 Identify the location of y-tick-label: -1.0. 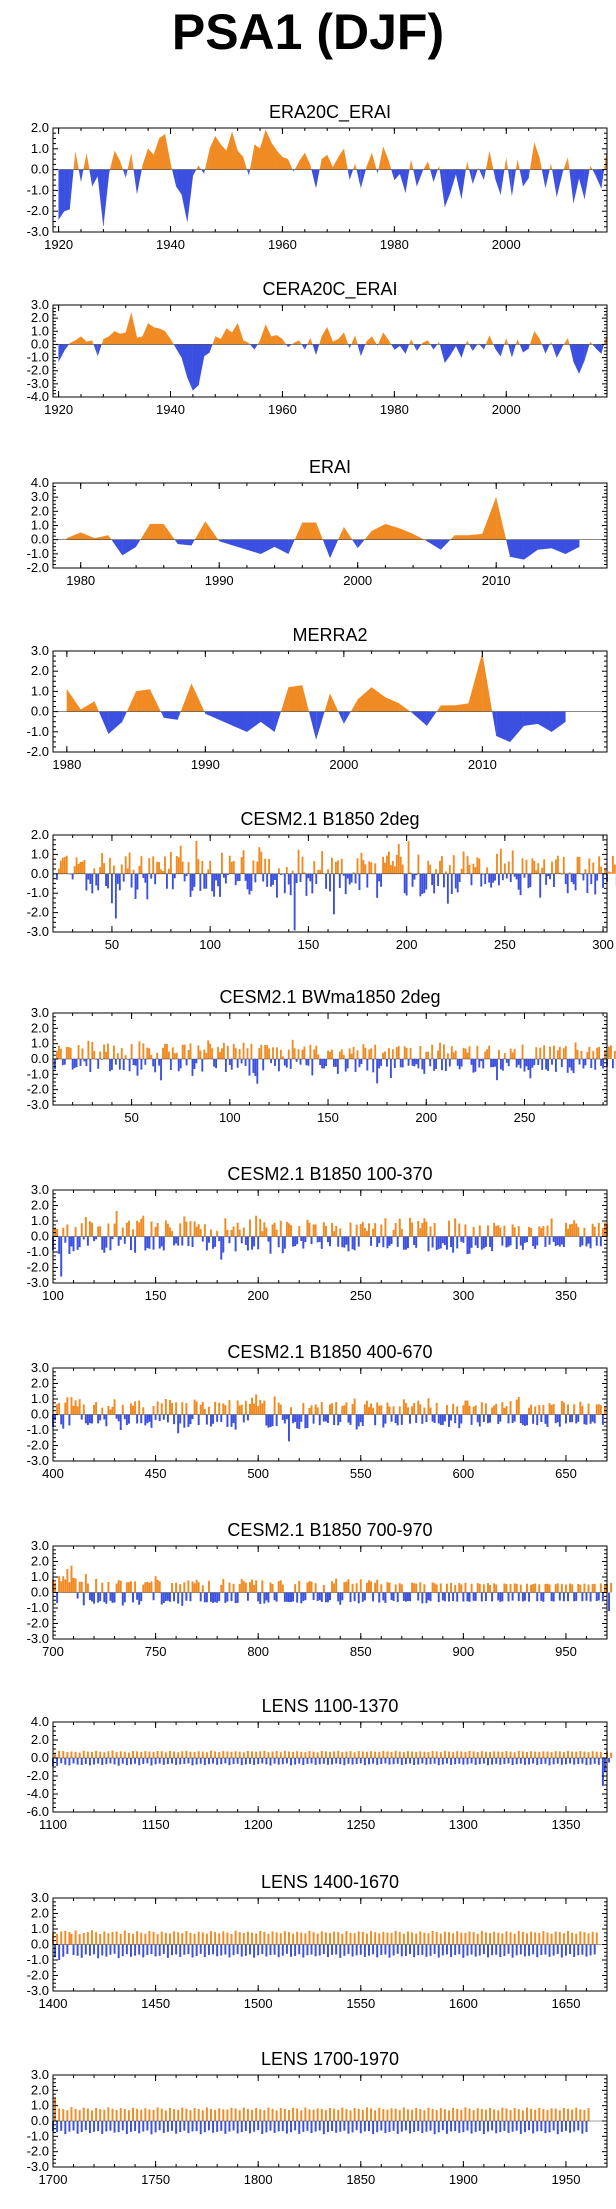
(38, 553).